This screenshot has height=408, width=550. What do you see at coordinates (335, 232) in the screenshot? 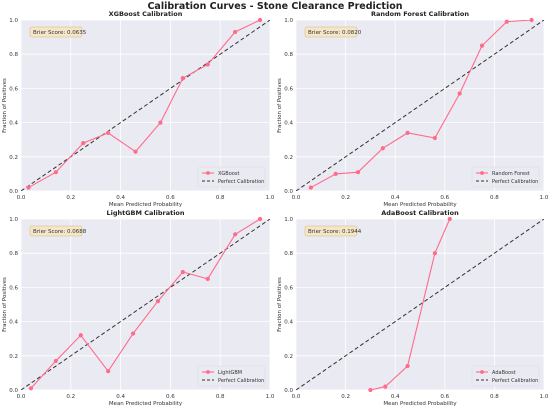
I see `brier-score-text: Brier Score: 0.1944` at bounding box center [335, 232].